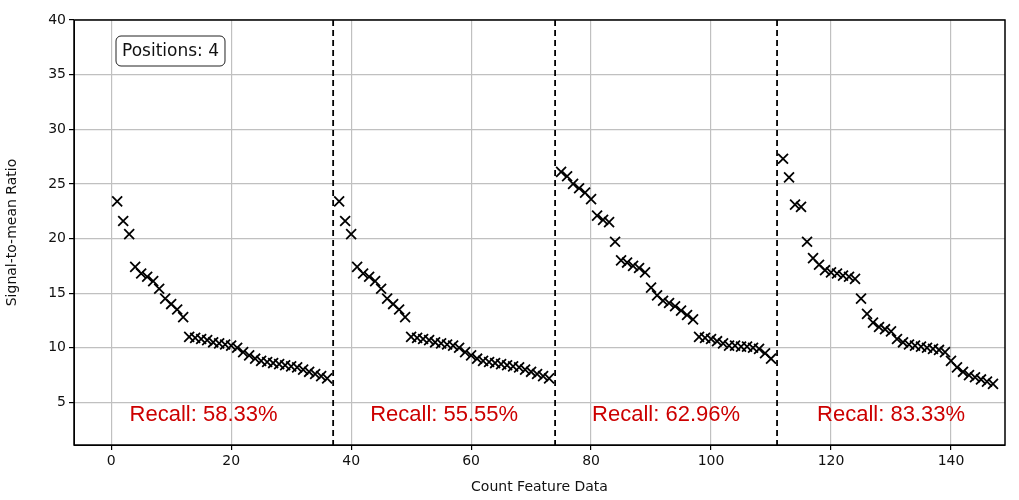 This screenshot has height=500, width=1019. What do you see at coordinates (471, 460) in the screenshot?
I see `x-tick-label: 60` at bounding box center [471, 460].